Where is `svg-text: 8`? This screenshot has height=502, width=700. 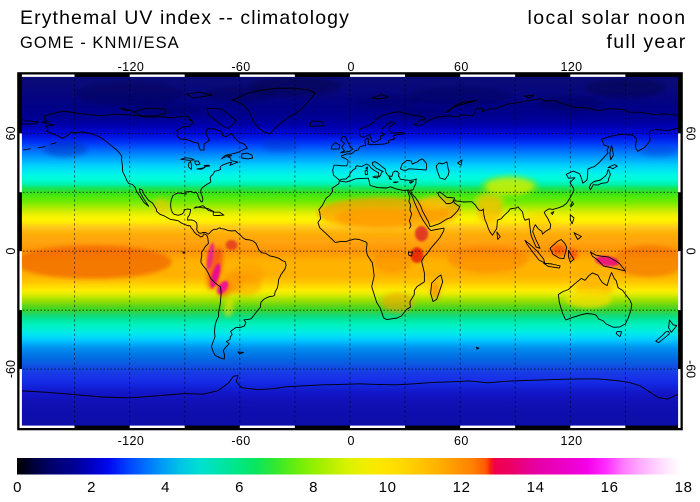 svg-text: 8 is located at coordinates (313, 487).